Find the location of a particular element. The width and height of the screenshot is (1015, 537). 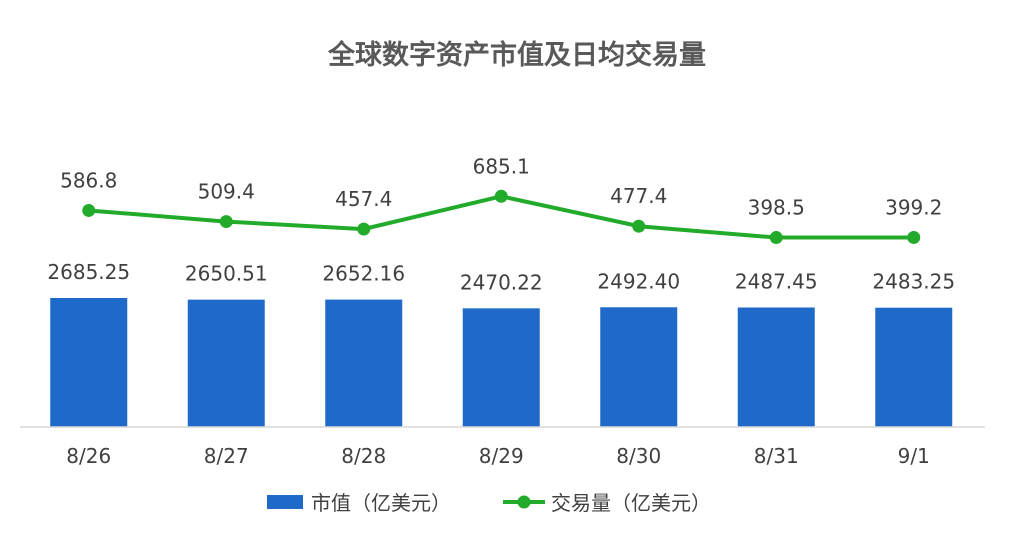

x-tick-9/1: 9/1 is located at coordinates (914, 456).